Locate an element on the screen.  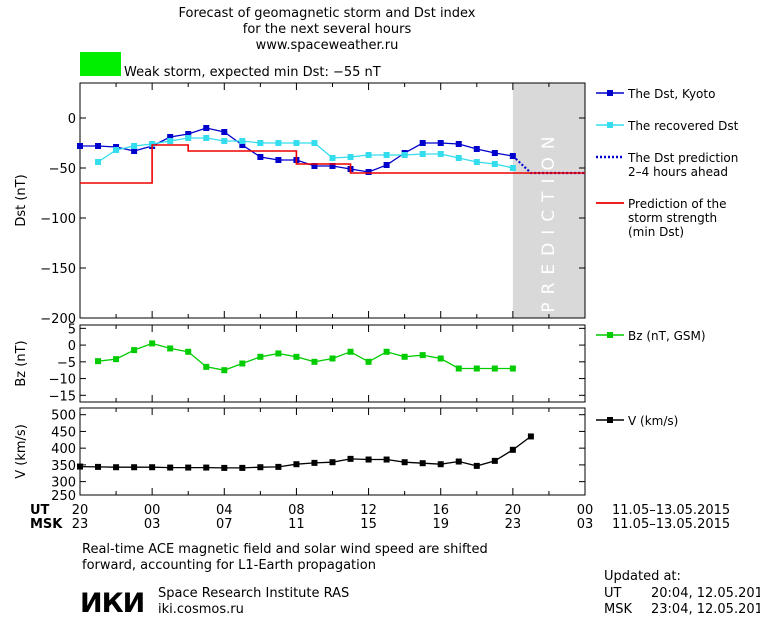
ut-tick-label: 00 is located at coordinates (585, 510).